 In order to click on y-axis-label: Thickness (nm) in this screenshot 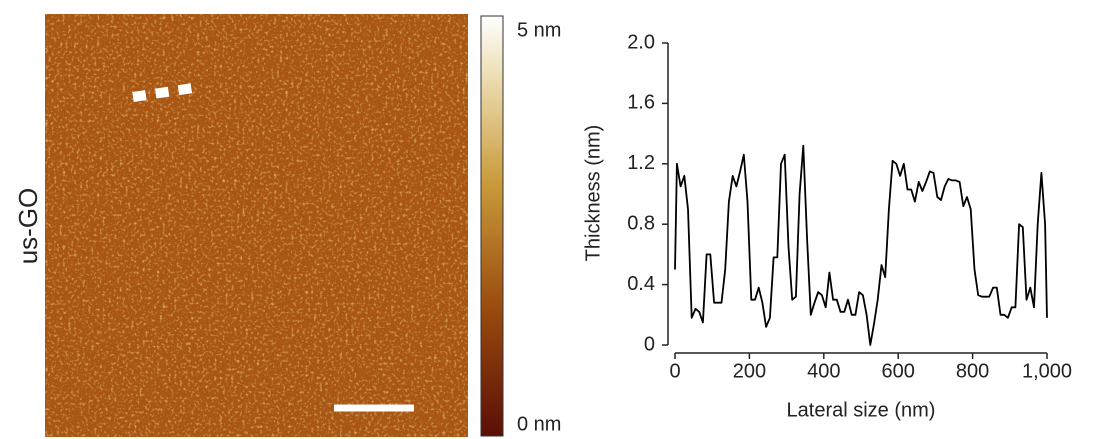, I will do `click(593, 193)`.